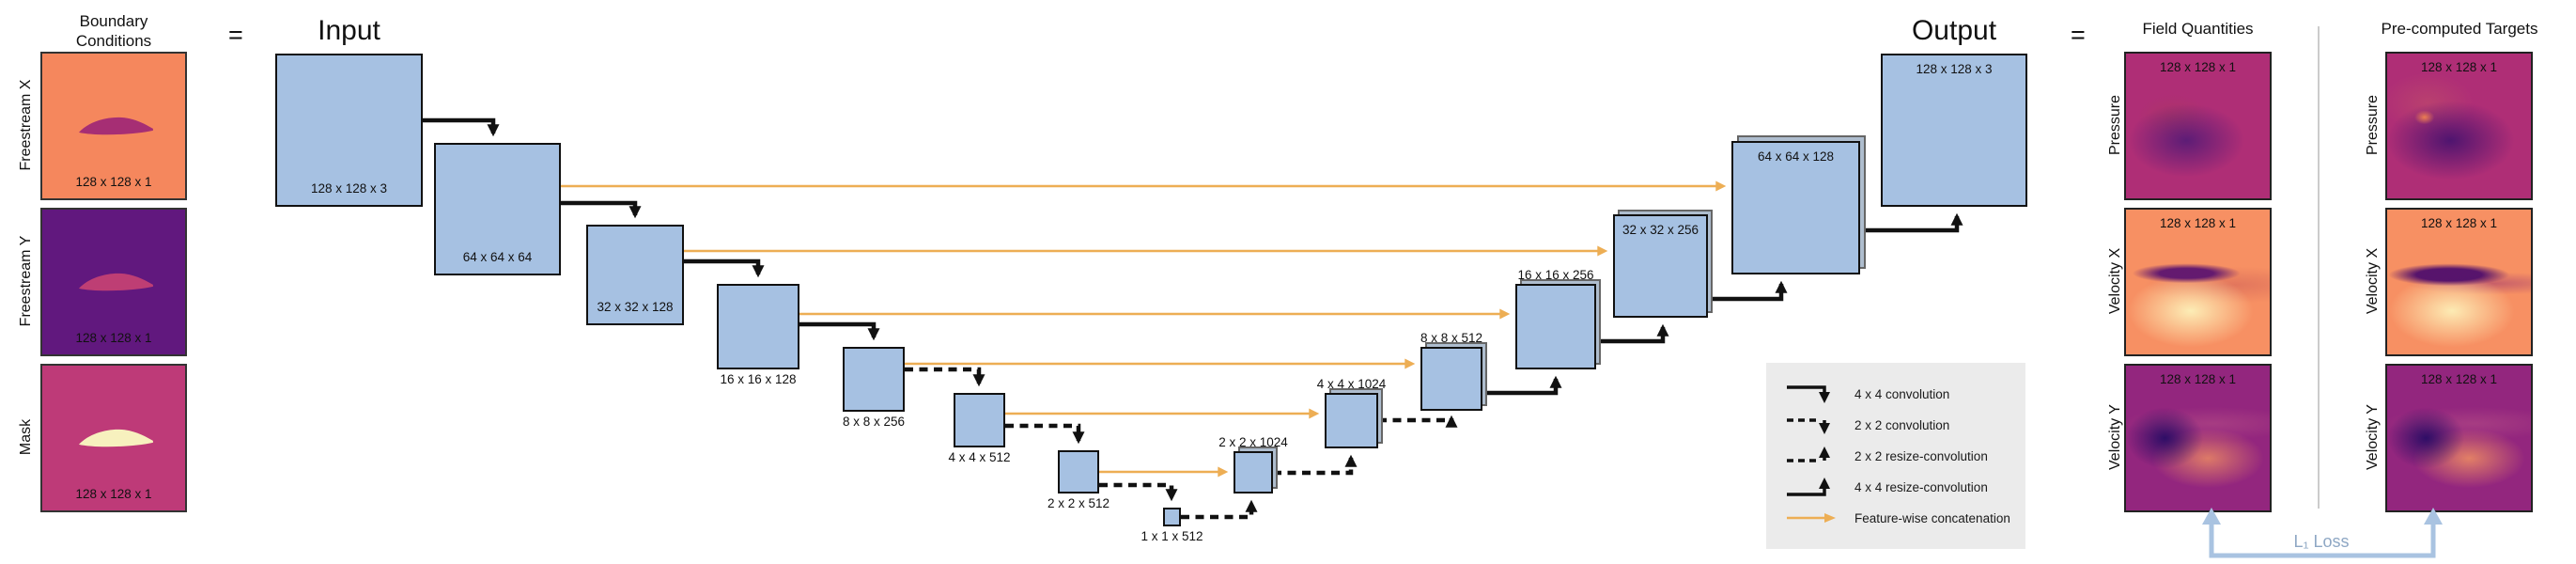  Describe the element at coordinates (1796, 156) in the screenshot. I see `box-dims: 64 x 64 x 128` at that location.